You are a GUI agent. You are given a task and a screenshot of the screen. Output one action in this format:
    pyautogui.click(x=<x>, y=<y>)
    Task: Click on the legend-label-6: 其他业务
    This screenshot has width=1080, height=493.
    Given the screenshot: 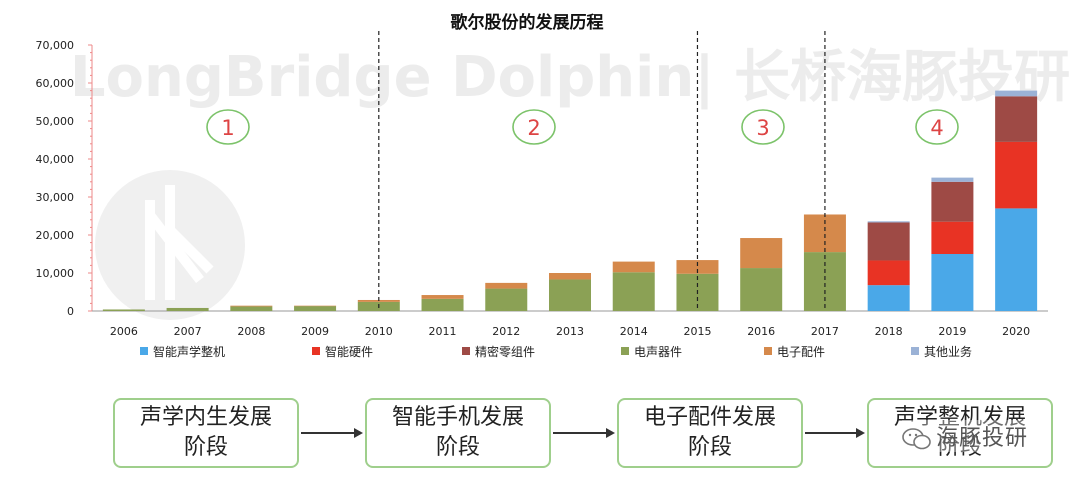 What is the action you would take?
    pyautogui.click(x=948, y=351)
    